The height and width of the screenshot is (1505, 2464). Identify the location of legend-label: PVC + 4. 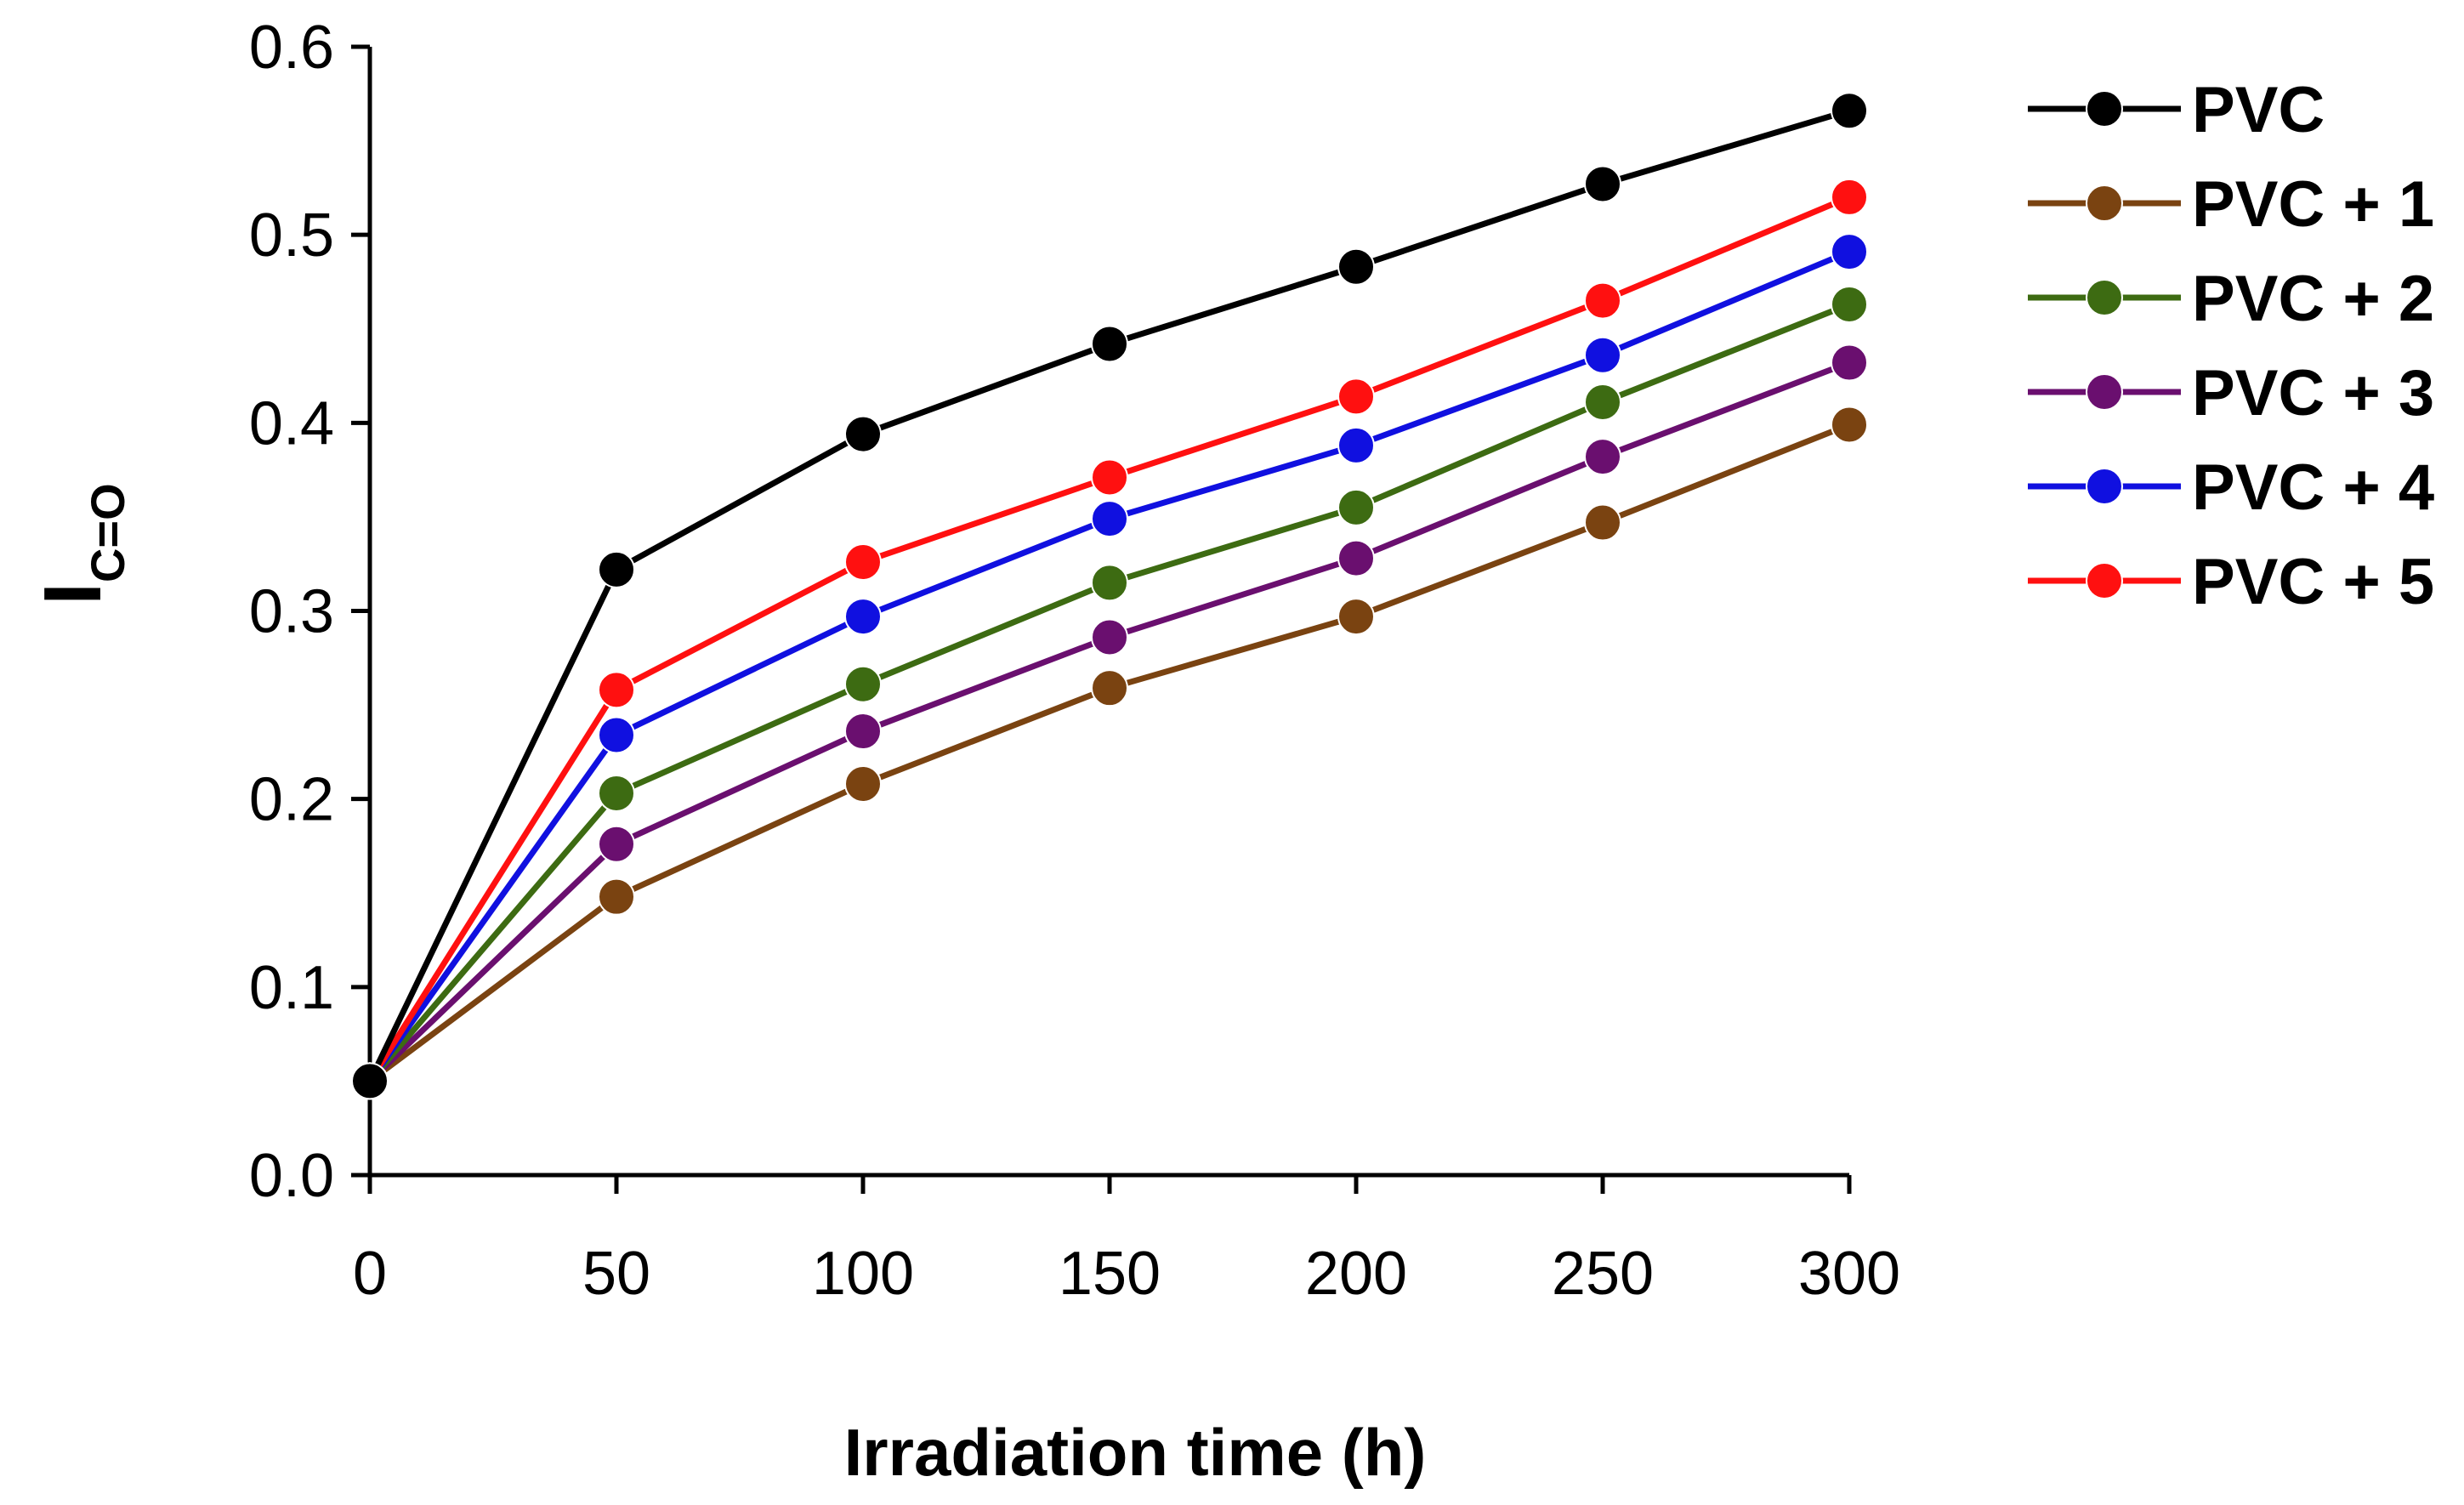
(2313, 488).